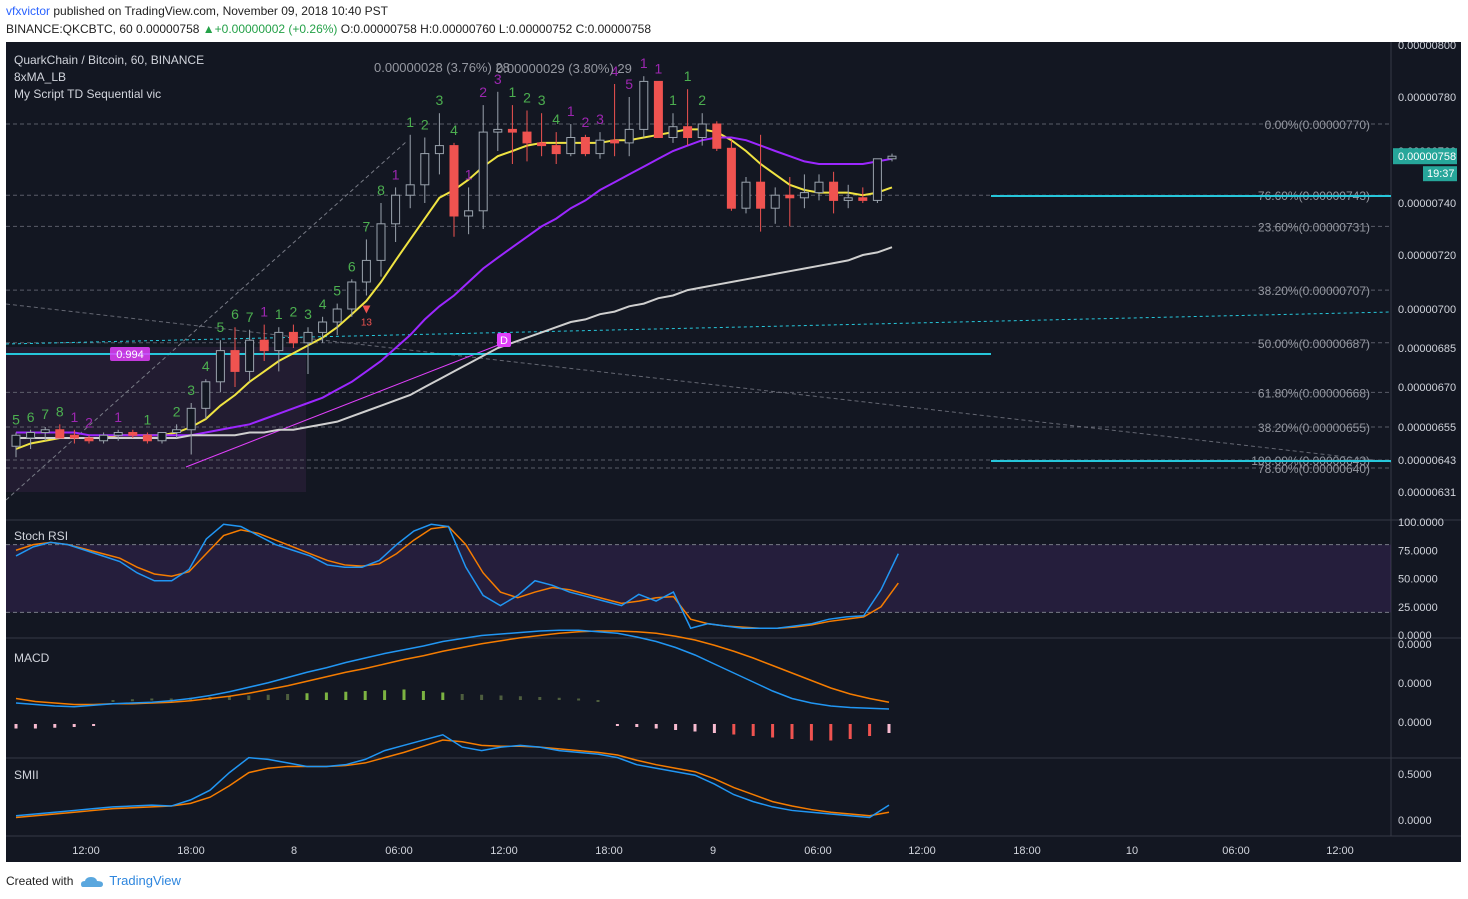  Describe the element at coordinates (442, 67) in the screenshot. I see `measure-label-1: 0.00000028 (3.76%) 28` at that location.